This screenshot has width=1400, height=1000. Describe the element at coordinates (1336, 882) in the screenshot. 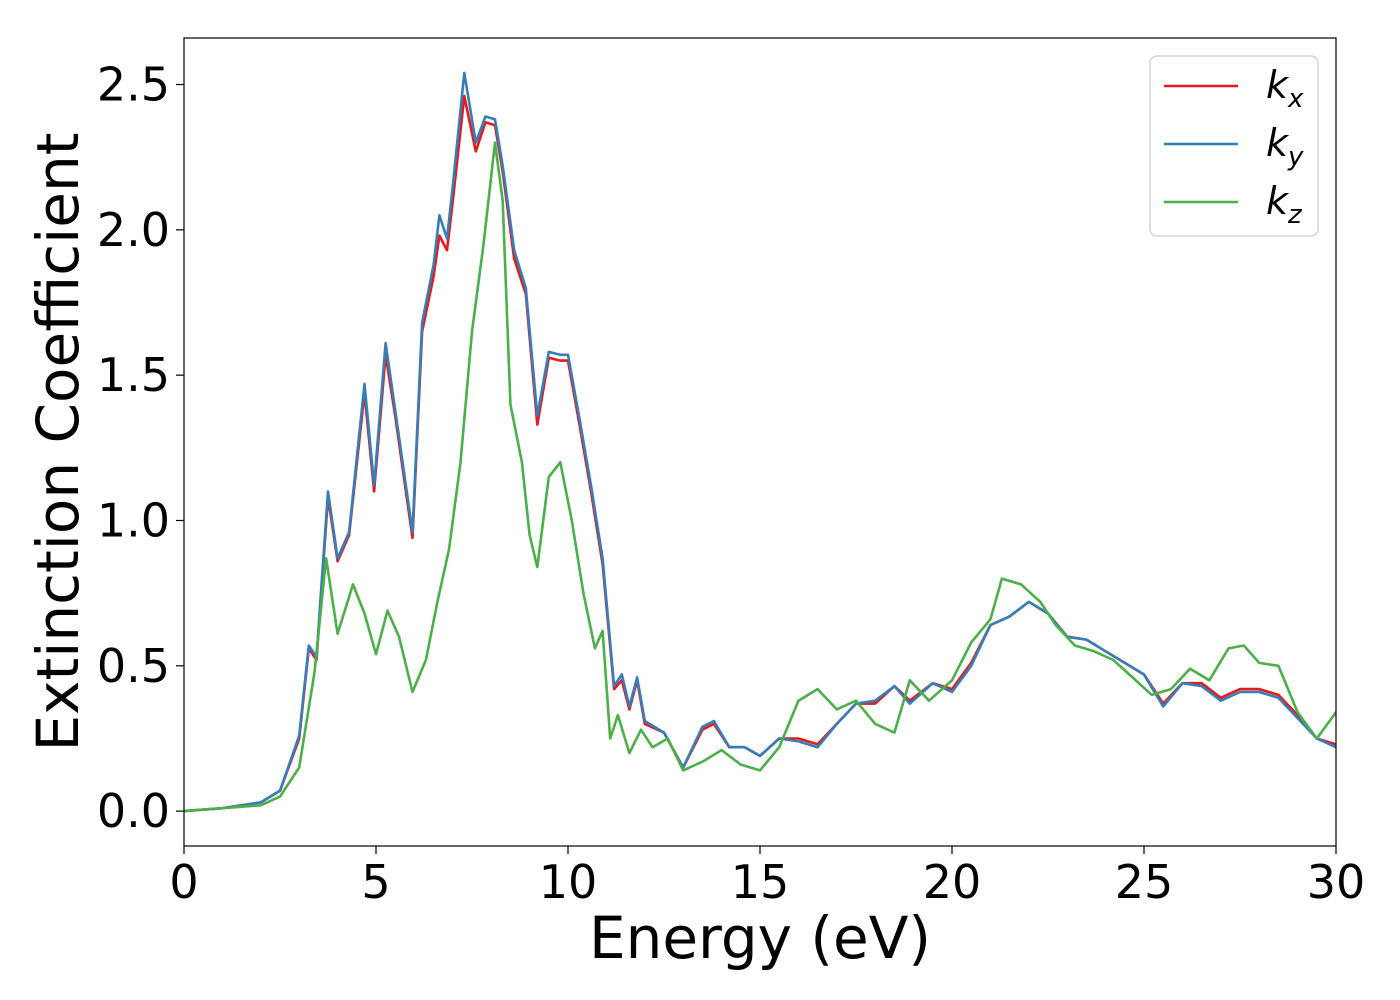

I see `x-tick-label: 30` at that location.